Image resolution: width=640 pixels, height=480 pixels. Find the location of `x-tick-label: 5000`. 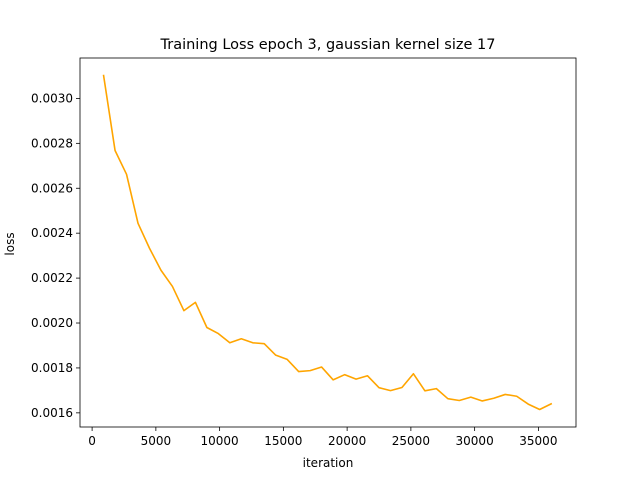

x-tick-label: 5000 is located at coordinates (156, 441).